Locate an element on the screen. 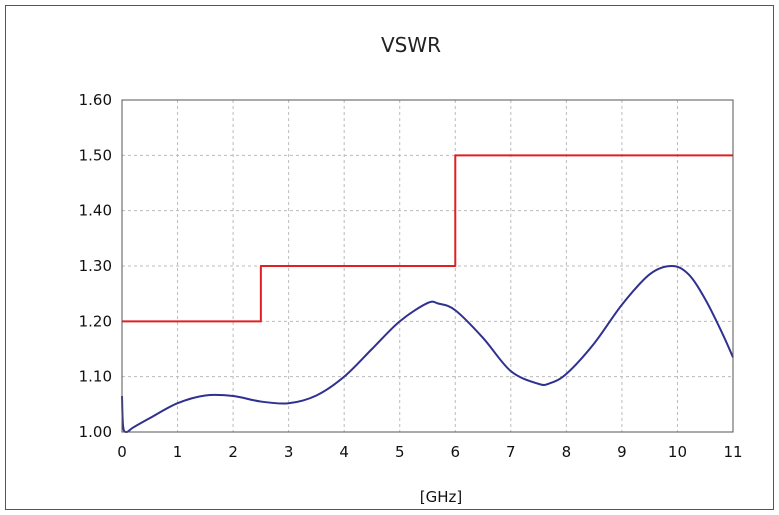  x-tick-label: 6 is located at coordinates (455, 452).